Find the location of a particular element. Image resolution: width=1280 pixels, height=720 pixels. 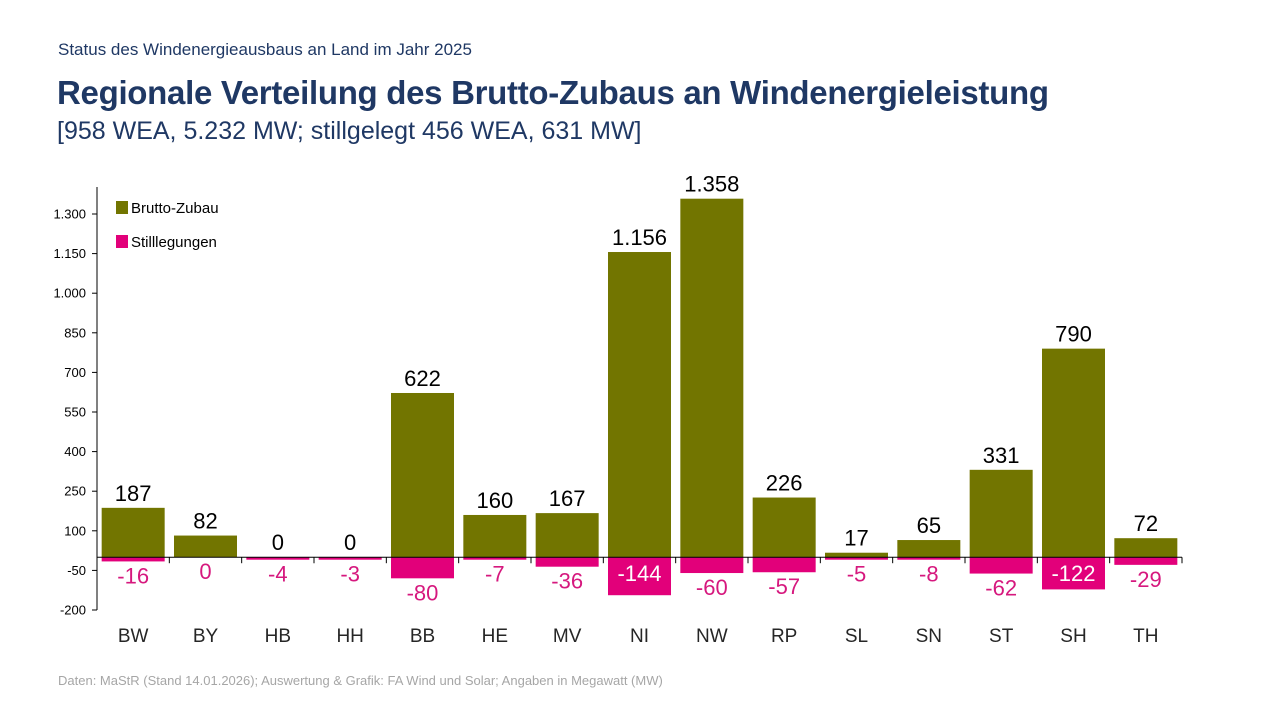

data-label-stilllegungen: -80 is located at coordinates (423, 592).